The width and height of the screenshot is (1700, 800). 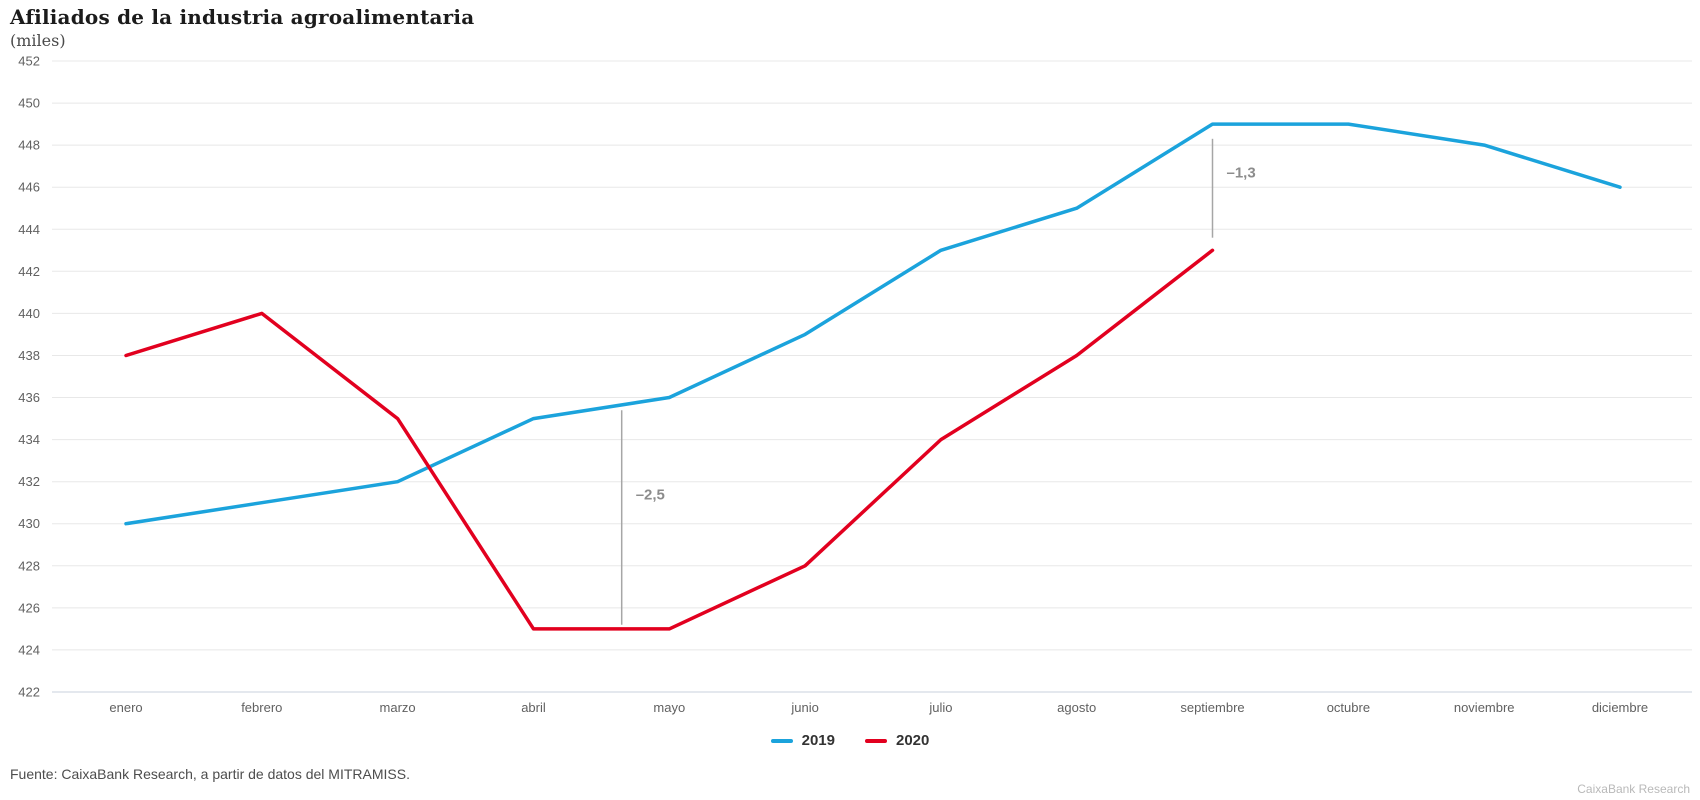 What do you see at coordinates (29, 692) in the screenshot?
I see `y-axis-tick-label: 422` at bounding box center [29, 692].